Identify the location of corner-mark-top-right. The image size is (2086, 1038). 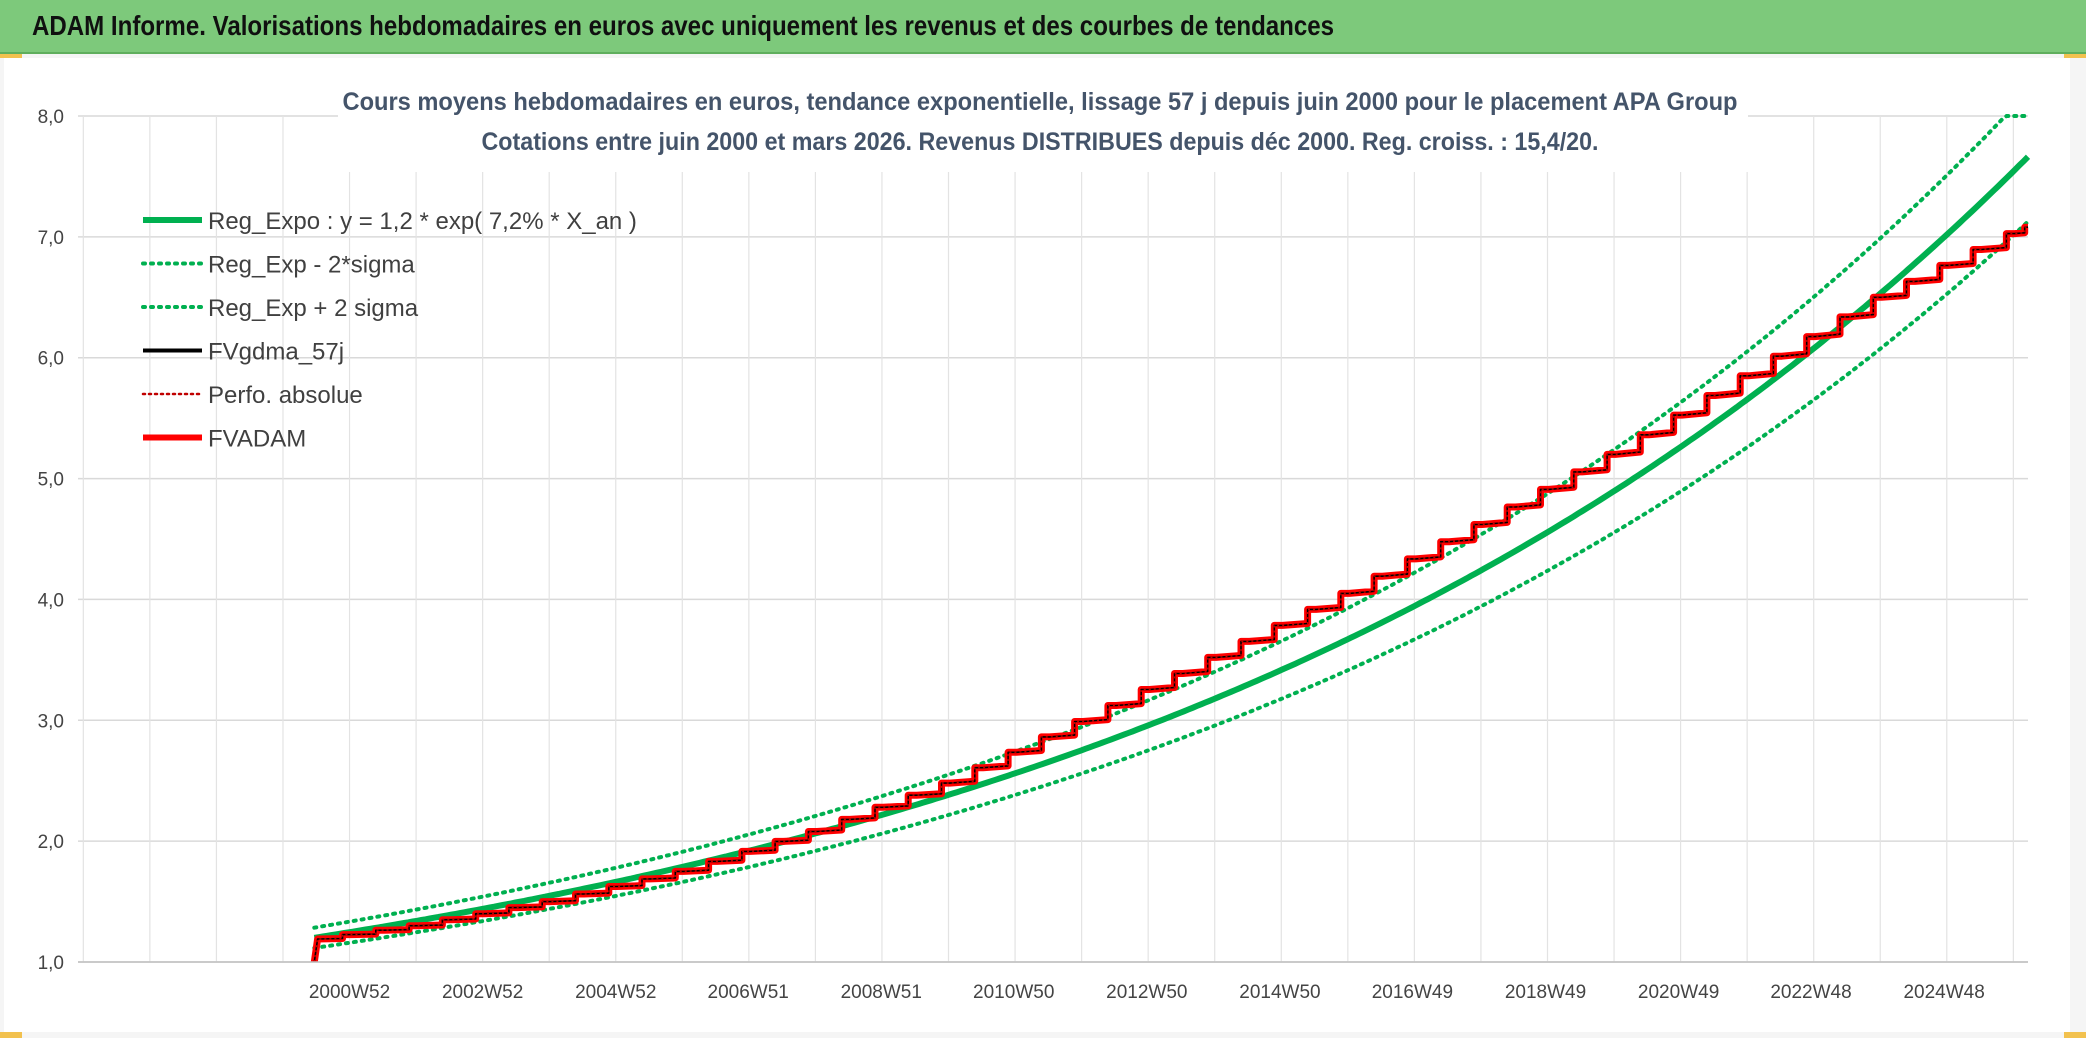
(2075, 55).